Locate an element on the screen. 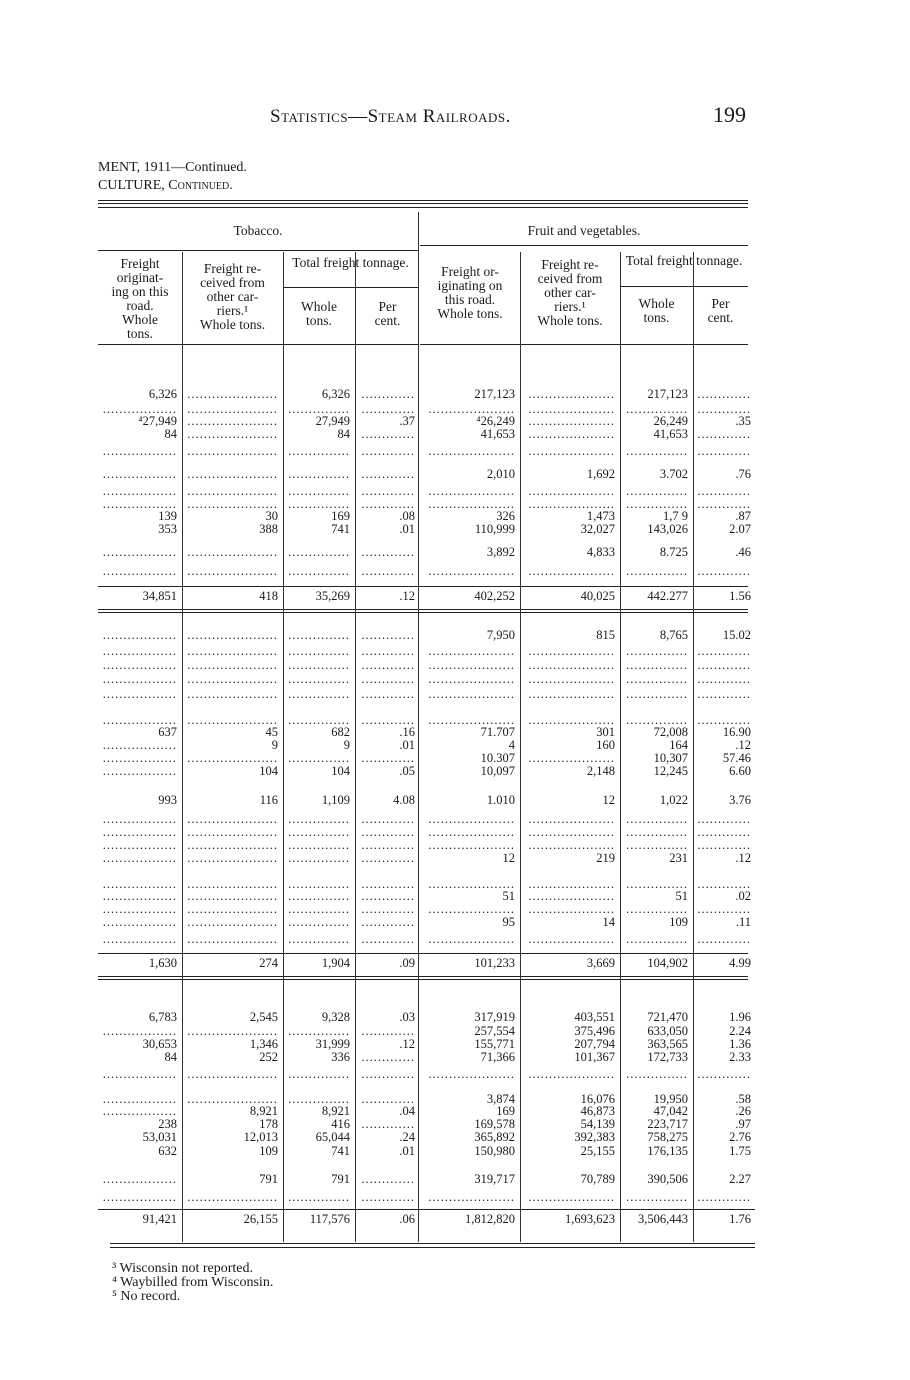  table-cell: 632 is located at coordinates (167, 1151).